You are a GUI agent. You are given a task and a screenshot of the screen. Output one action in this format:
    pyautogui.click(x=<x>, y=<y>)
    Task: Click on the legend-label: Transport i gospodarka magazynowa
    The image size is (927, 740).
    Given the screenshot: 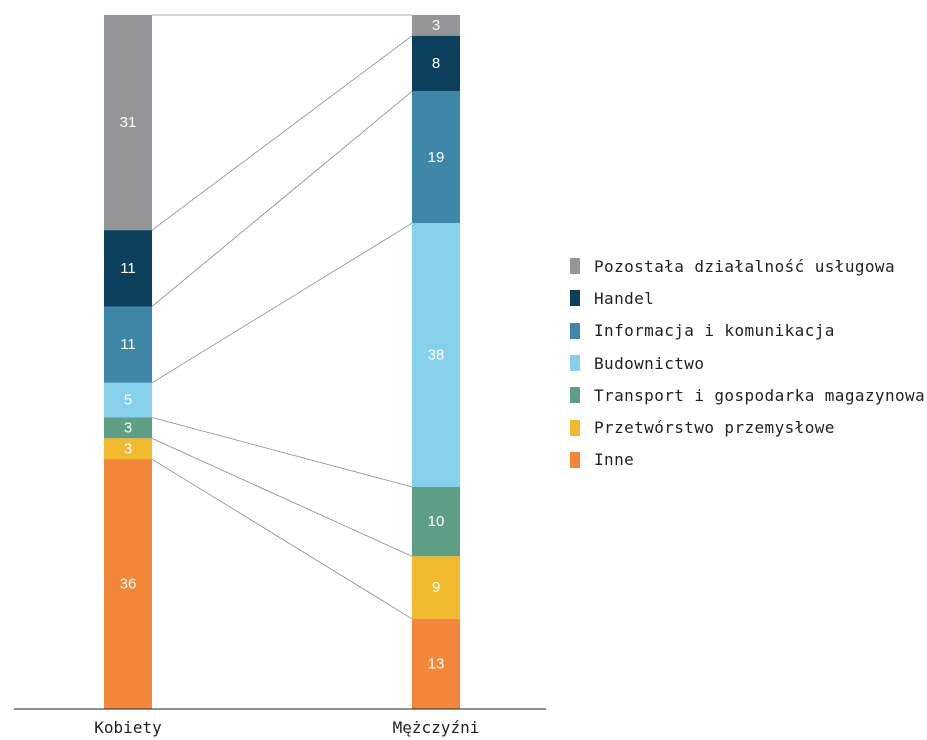 What is the action you would take?
    pyautogui.click(x=760, y=395)
    